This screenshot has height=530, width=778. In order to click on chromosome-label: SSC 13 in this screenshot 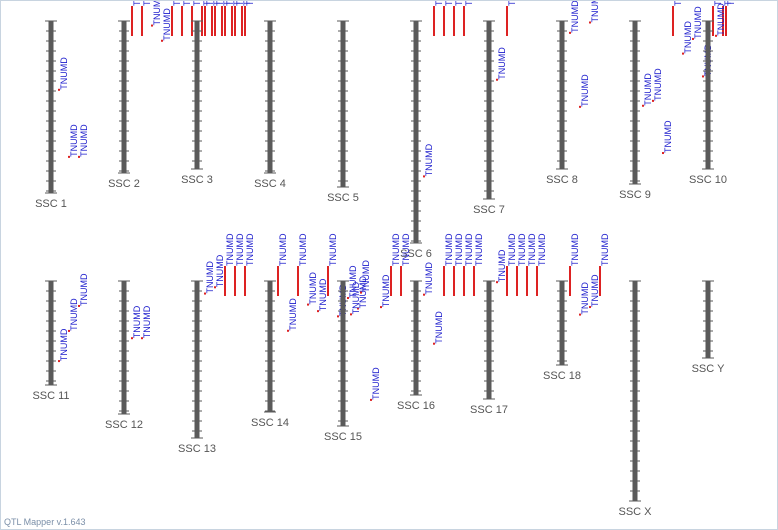, I will do `click(197, 449)`.